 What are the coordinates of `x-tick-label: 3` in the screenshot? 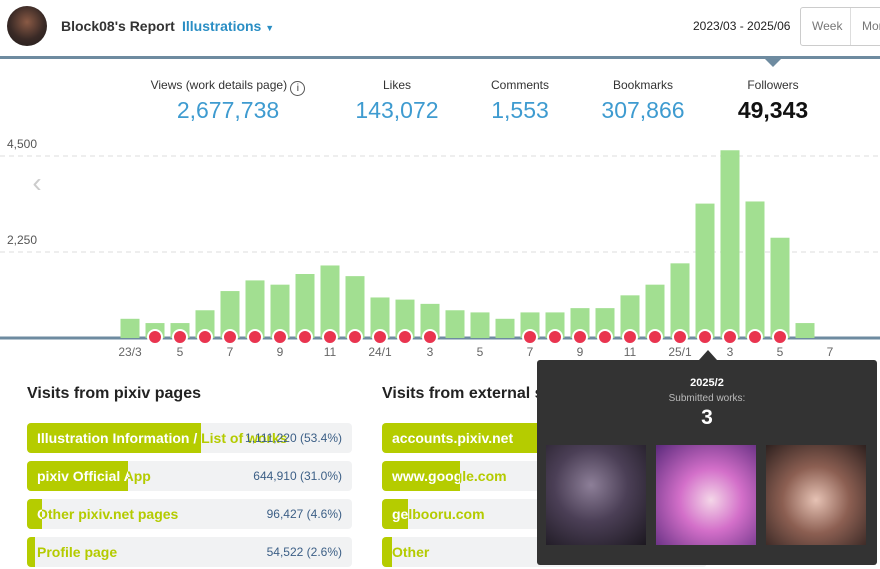 It's located at (730, 352).